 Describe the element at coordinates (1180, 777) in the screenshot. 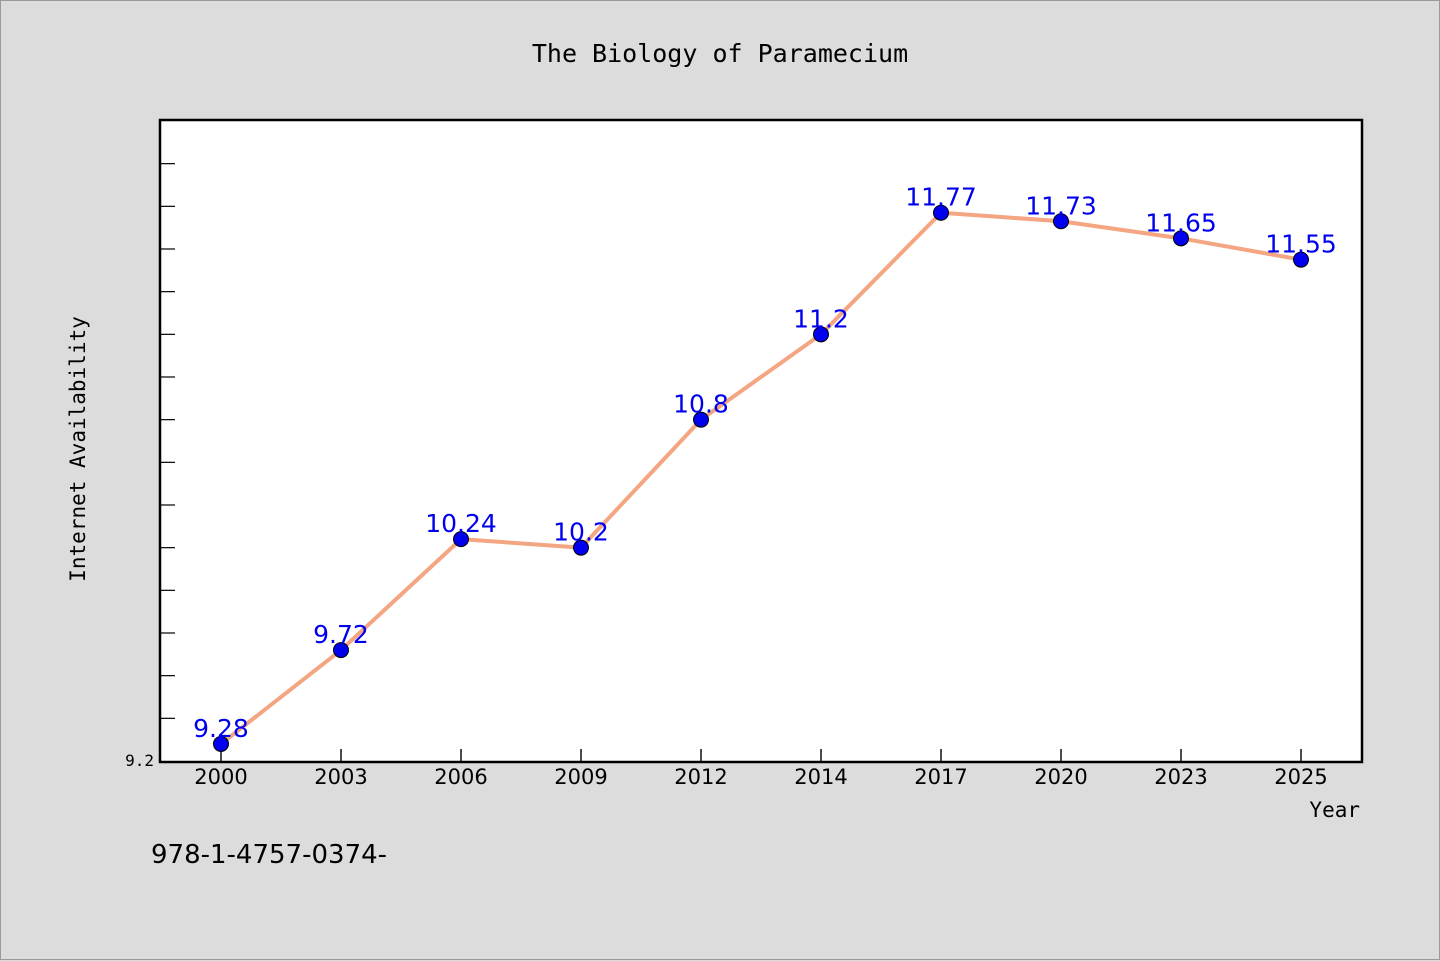

I see `x-tick-label: 2023` at that location.